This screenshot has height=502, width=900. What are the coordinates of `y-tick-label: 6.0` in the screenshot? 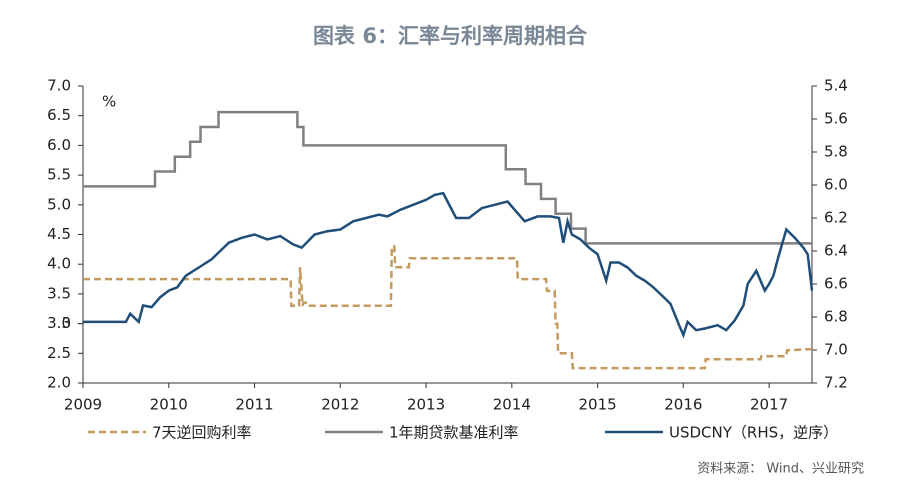 It's located at (59, 145).